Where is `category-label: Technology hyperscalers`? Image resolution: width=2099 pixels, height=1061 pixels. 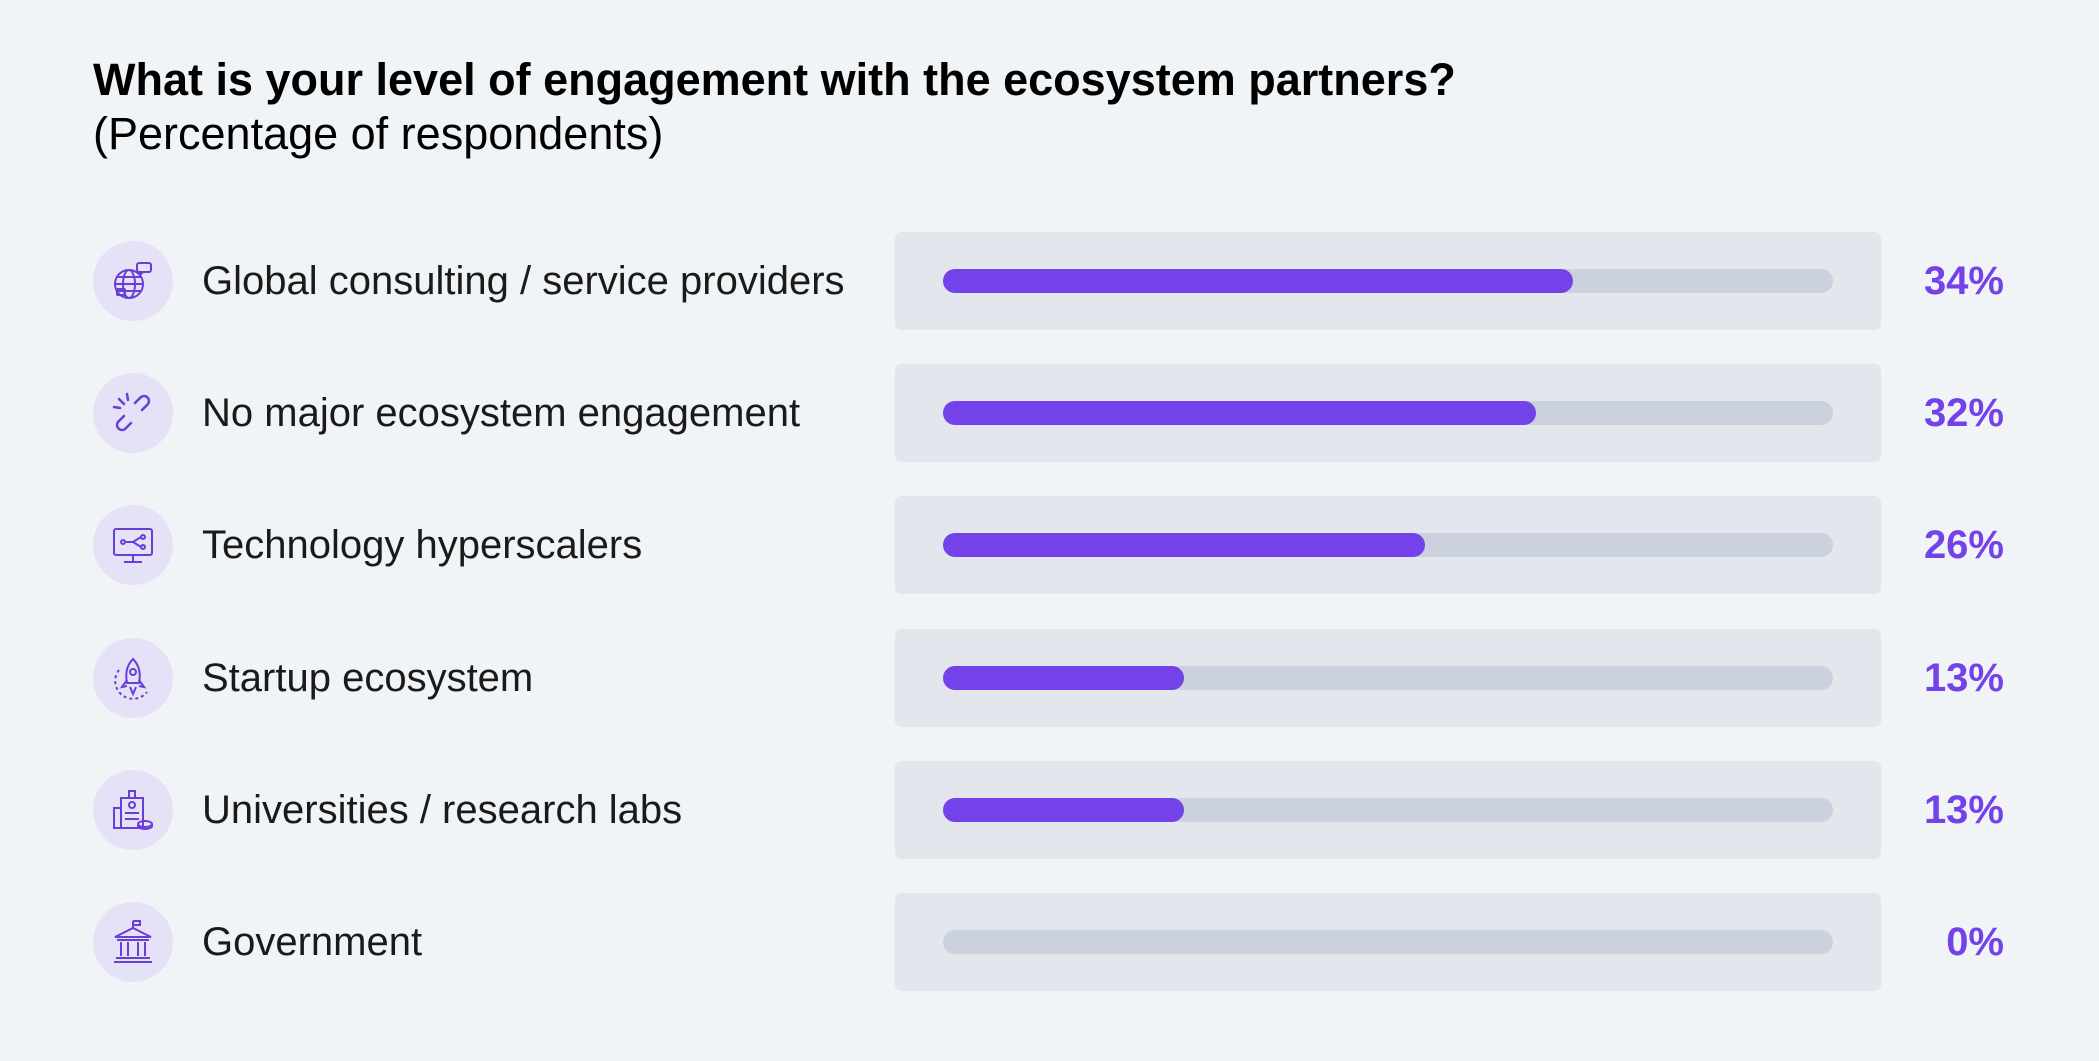 category-label: Technology hyperscalers is located at coordinates (422, 545).